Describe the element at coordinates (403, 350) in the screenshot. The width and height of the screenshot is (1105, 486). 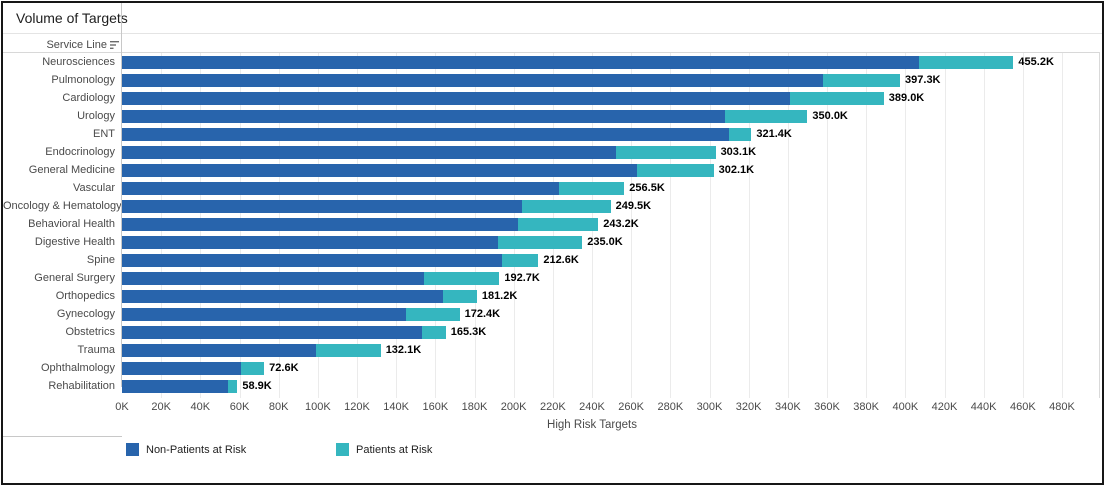
I see `bar-total-label: 132.1K` at that location.